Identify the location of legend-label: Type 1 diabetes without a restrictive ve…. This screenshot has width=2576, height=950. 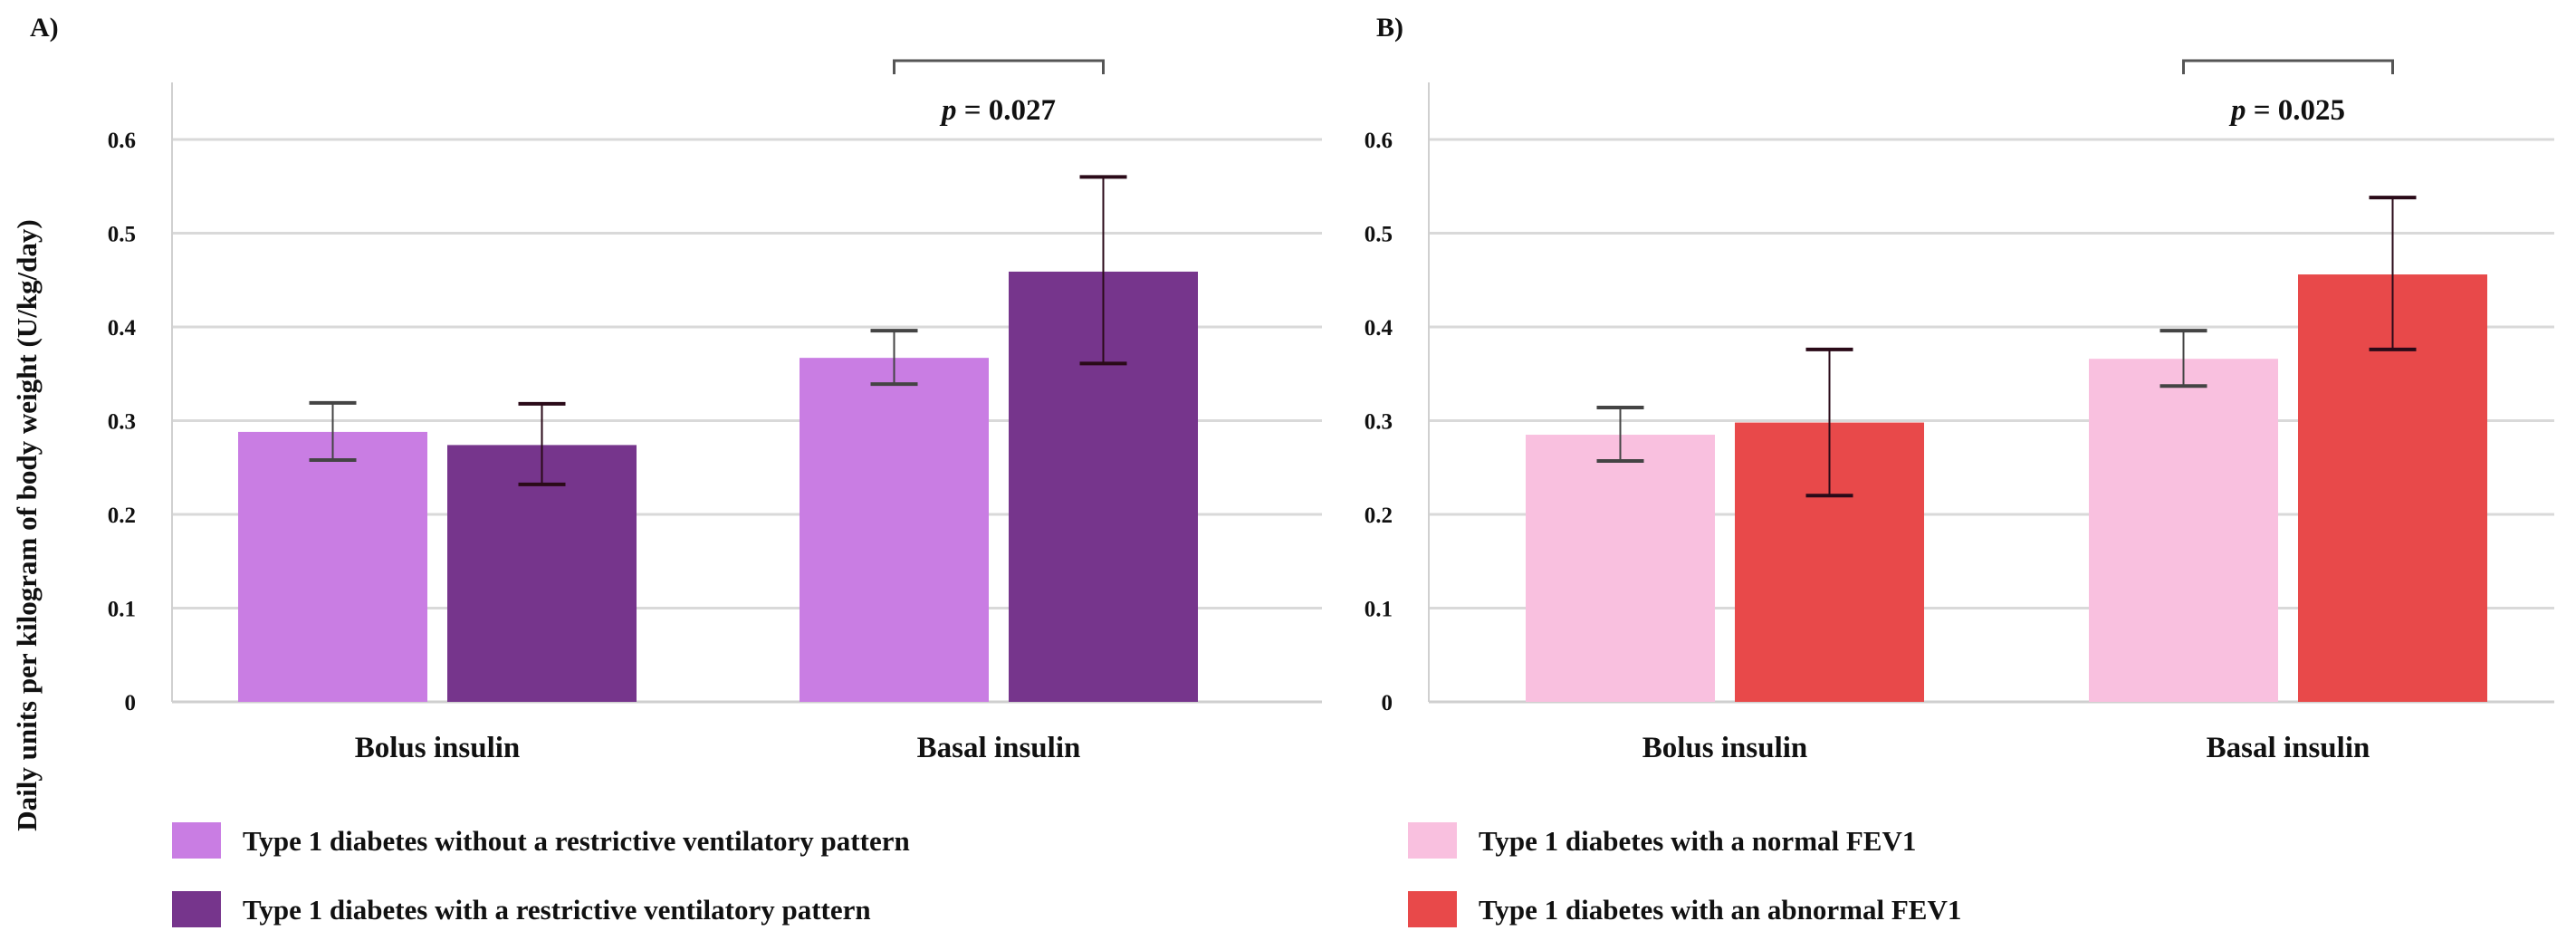
(576, 841).